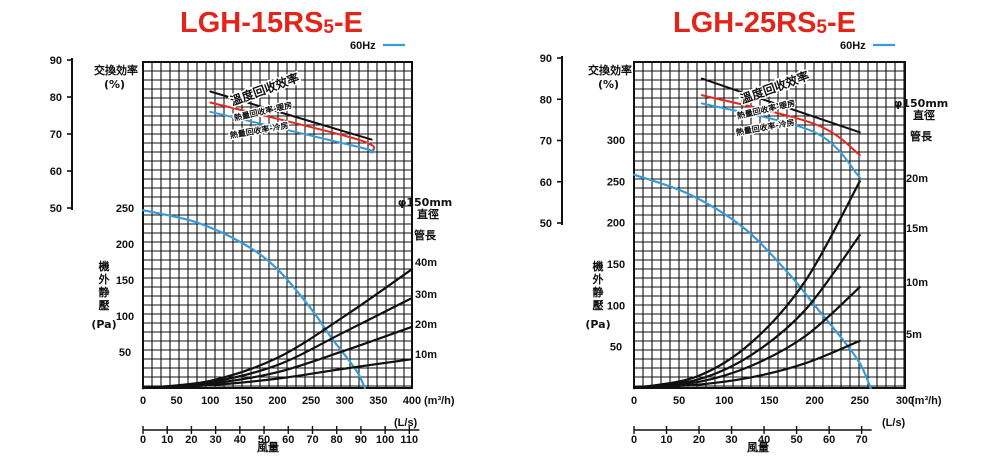  Describe the element at coordinates (328, 27) in the screenshot. I see `chart-title-subscript: 5` at that location.